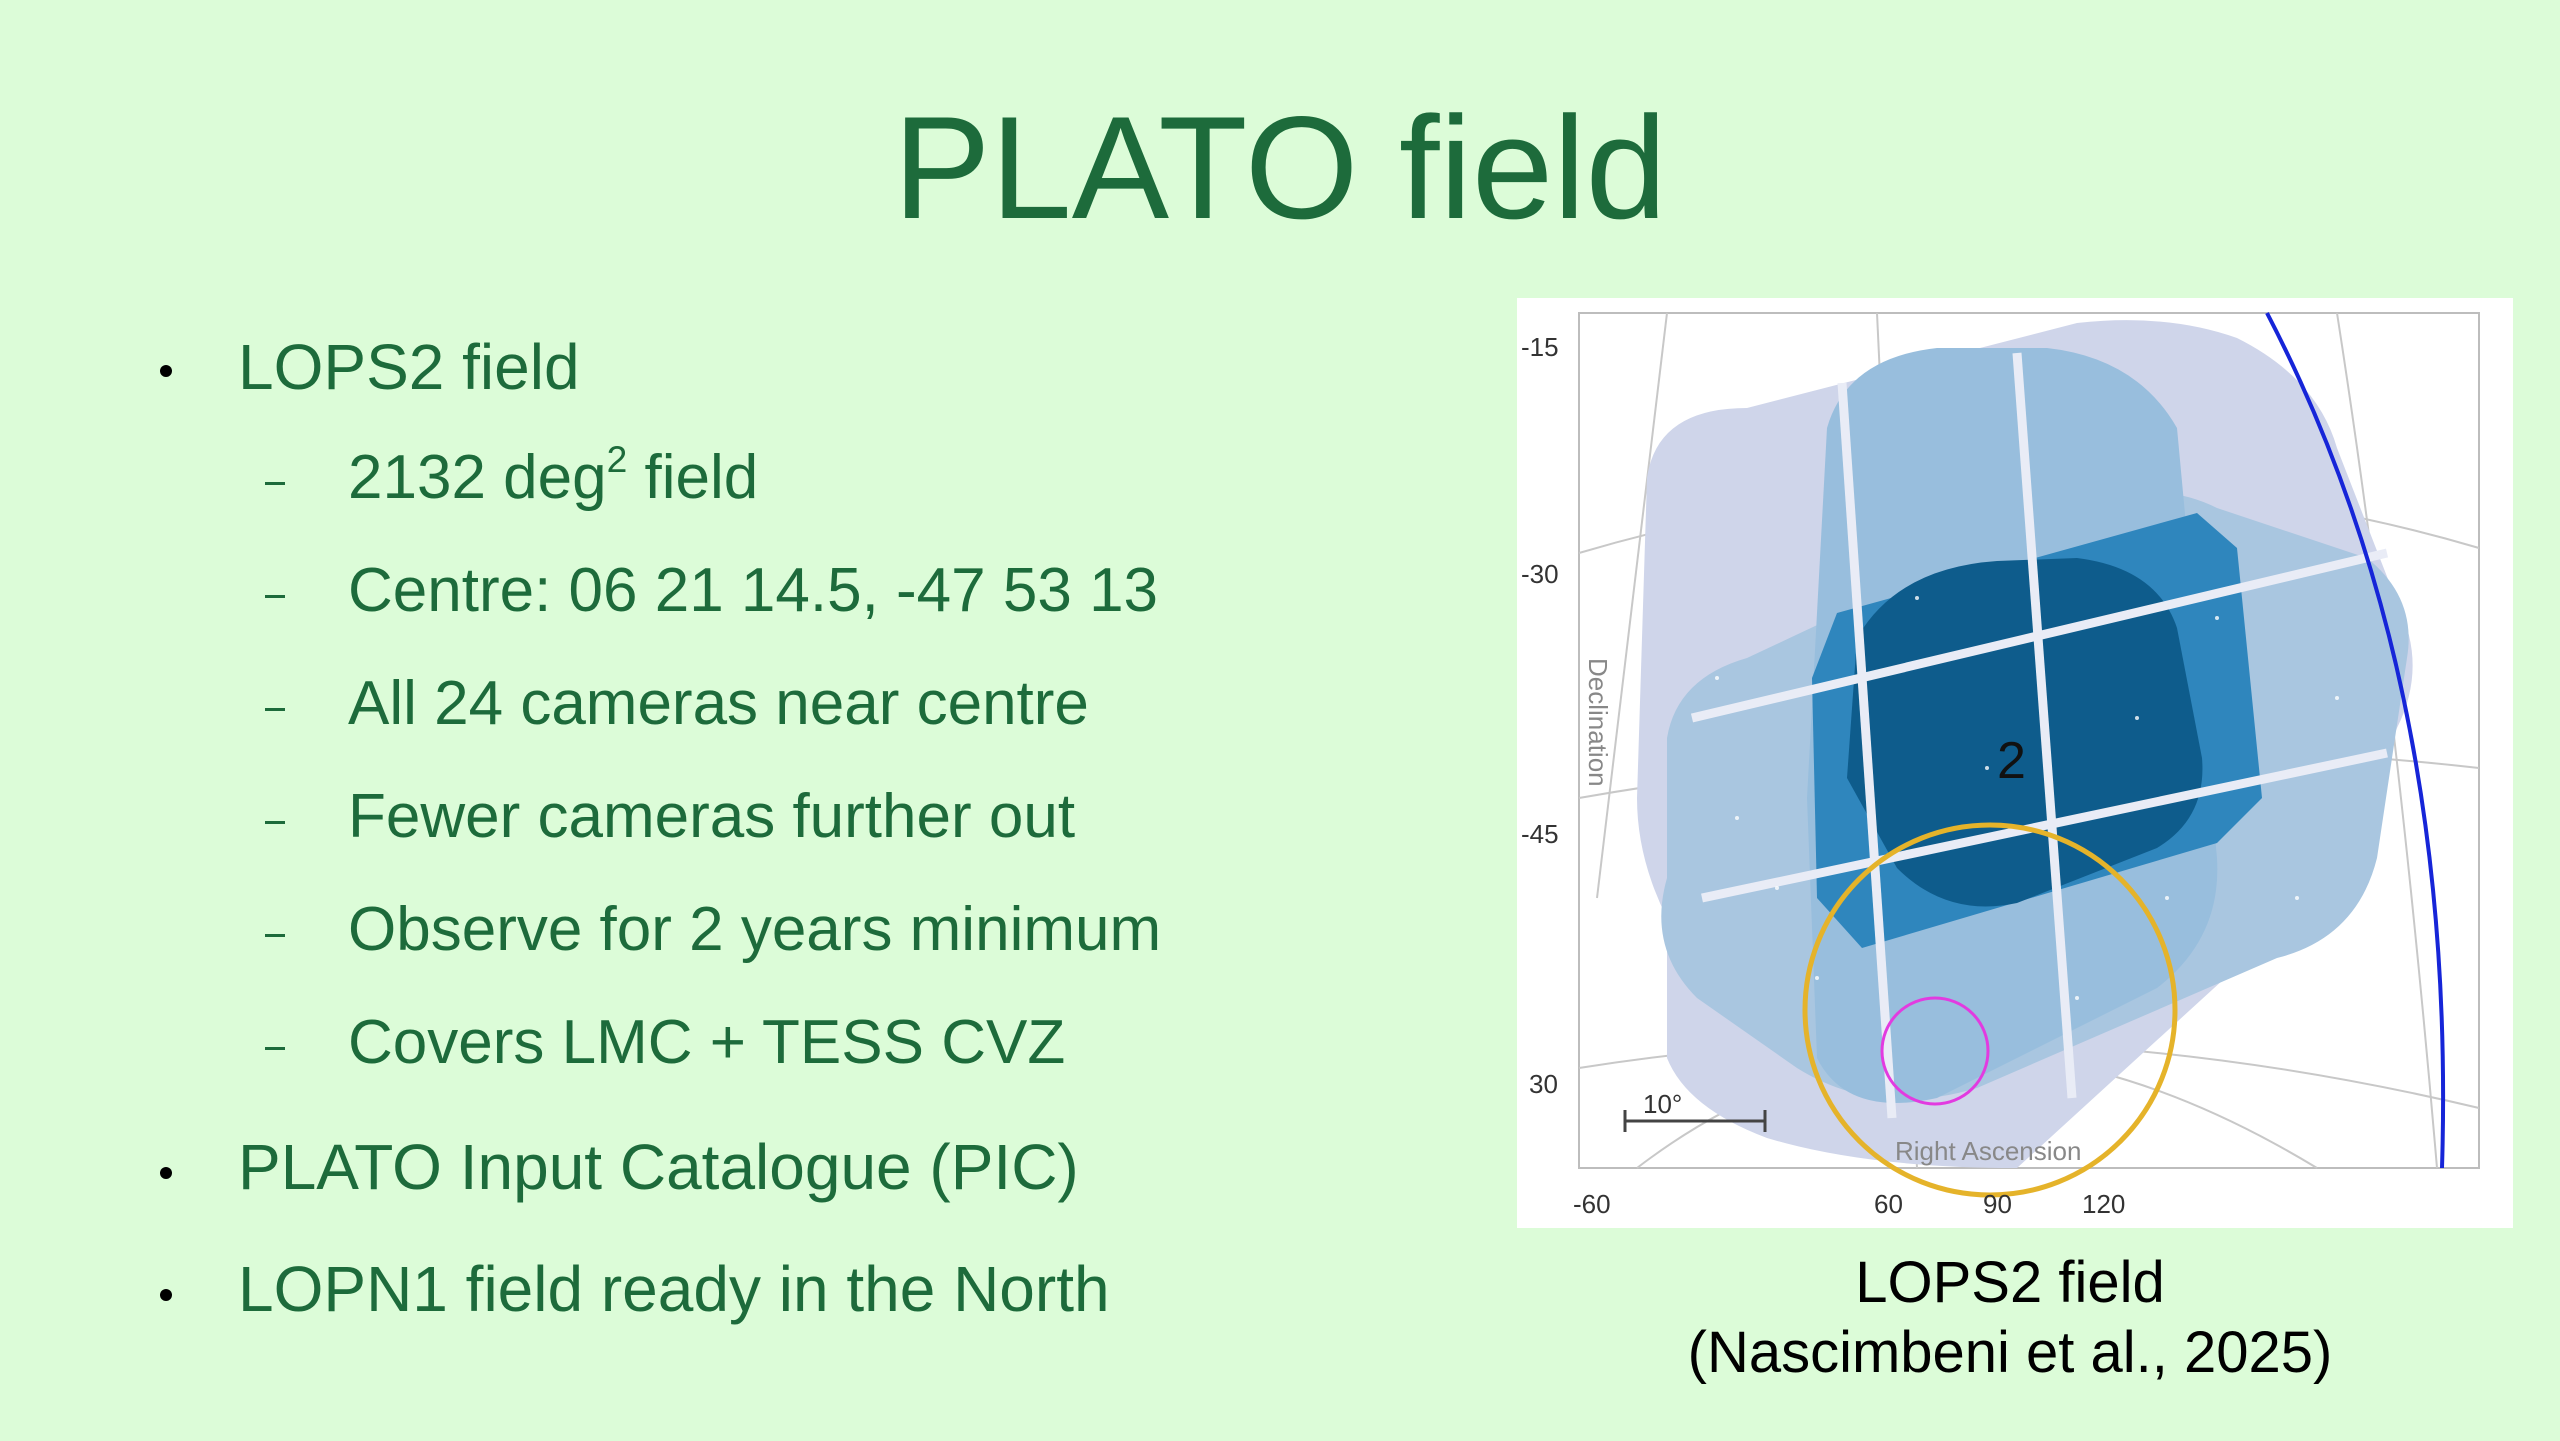  What do you see at coordinates (1997, 1204) in the screenshot?
I see `ra-tick-label: 90` at bounding box center [1997, 1204].